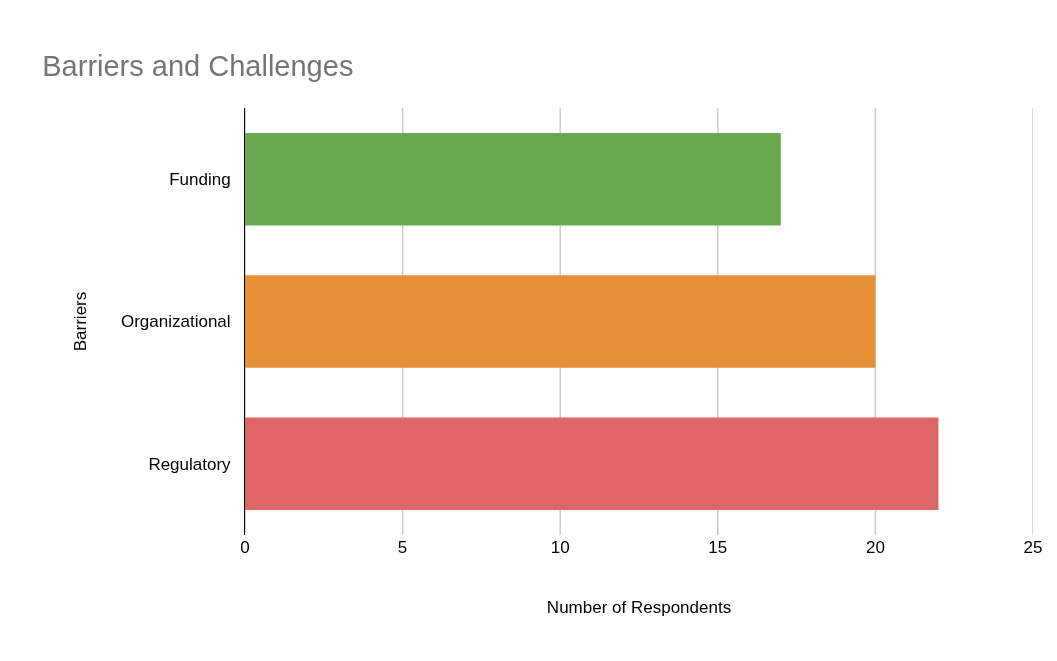  What do you see at coordinates (175, 322) in the screenshot?
I see `y-tick-label: Organizational` at bounding box center [175, 322].